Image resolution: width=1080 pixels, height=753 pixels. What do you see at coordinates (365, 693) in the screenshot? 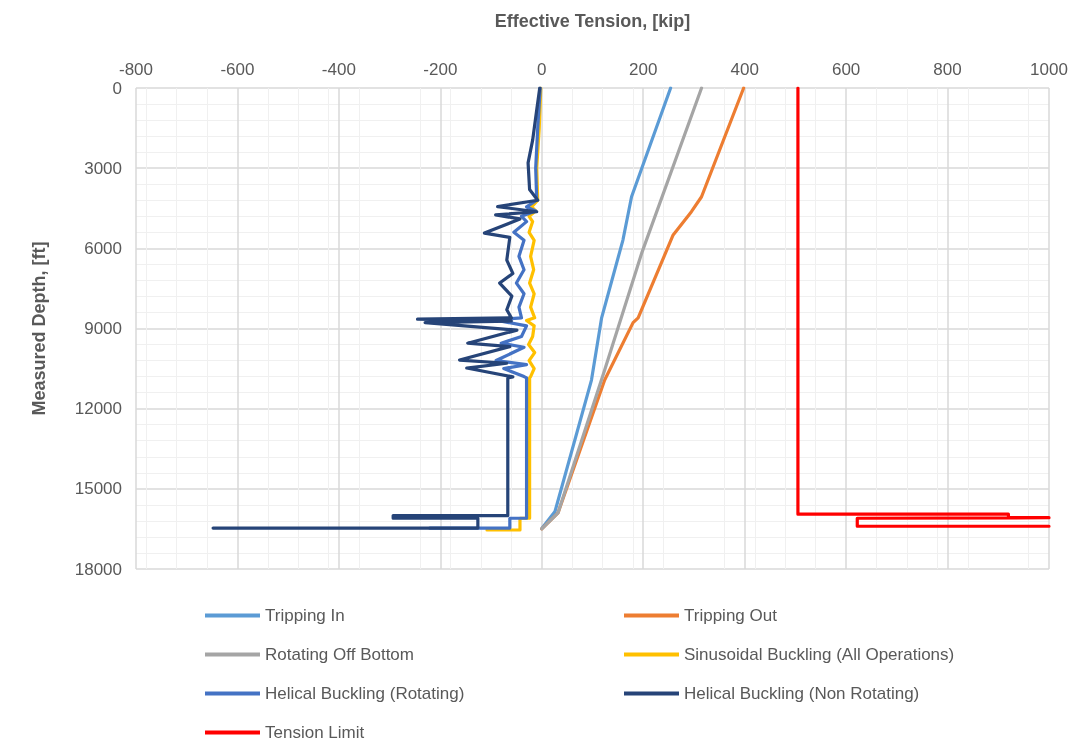
I see `legend-label: Helical Buckling (Rotating)` at bounding box center [365, 693].